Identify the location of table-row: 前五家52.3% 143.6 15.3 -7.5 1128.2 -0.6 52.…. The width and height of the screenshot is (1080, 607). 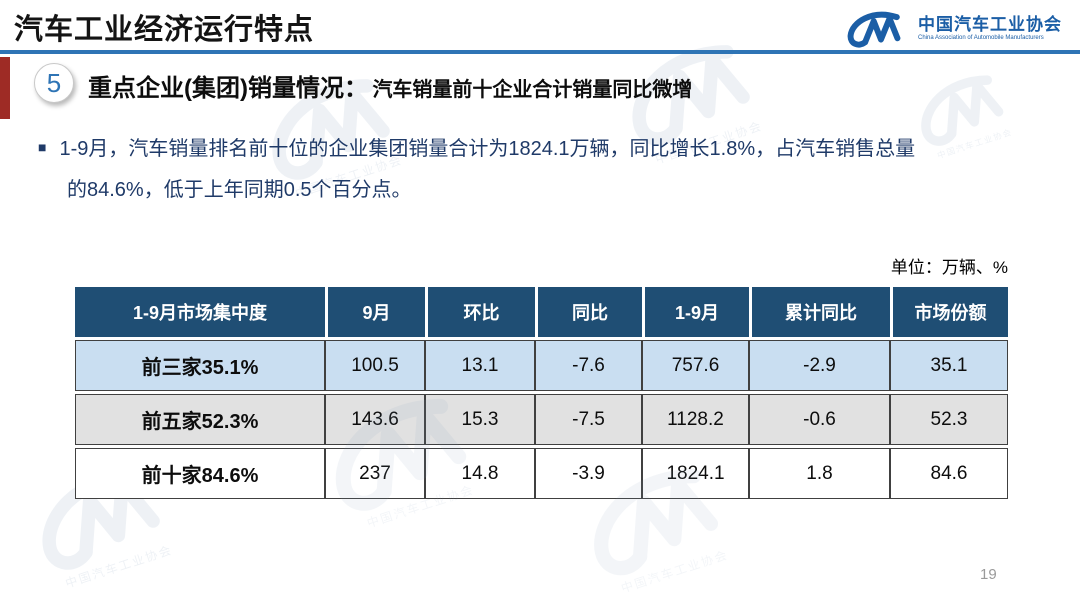
(541, 419).